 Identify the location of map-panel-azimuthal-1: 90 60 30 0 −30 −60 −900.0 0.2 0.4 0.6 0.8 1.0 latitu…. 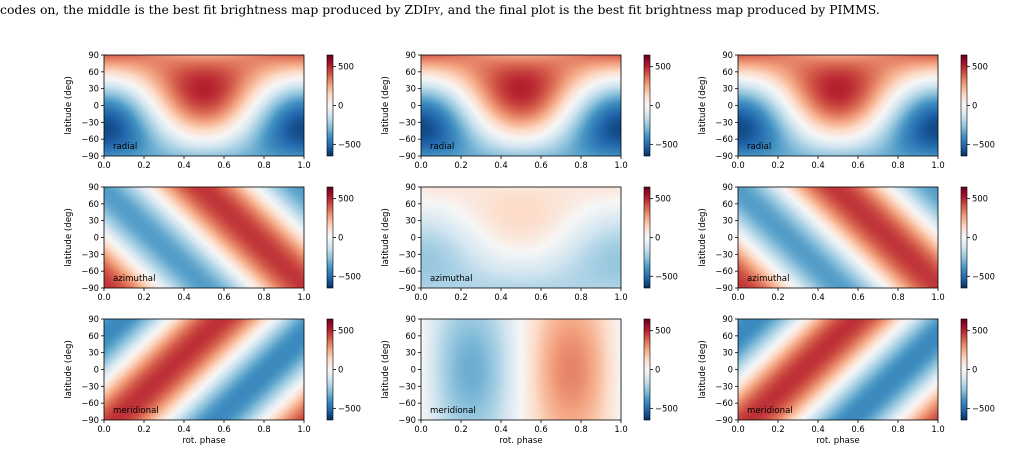
(212, 242).